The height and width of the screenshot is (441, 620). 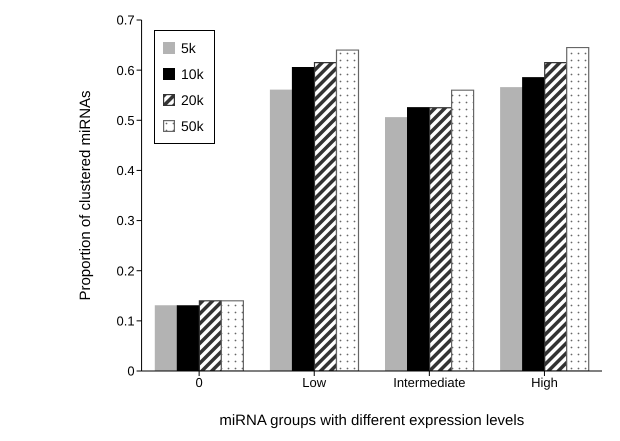 What do you see at coordinates (429, 382) in the screenshot?
I see `x-tick-label: Intermediate` at bounding box center [429, 382].